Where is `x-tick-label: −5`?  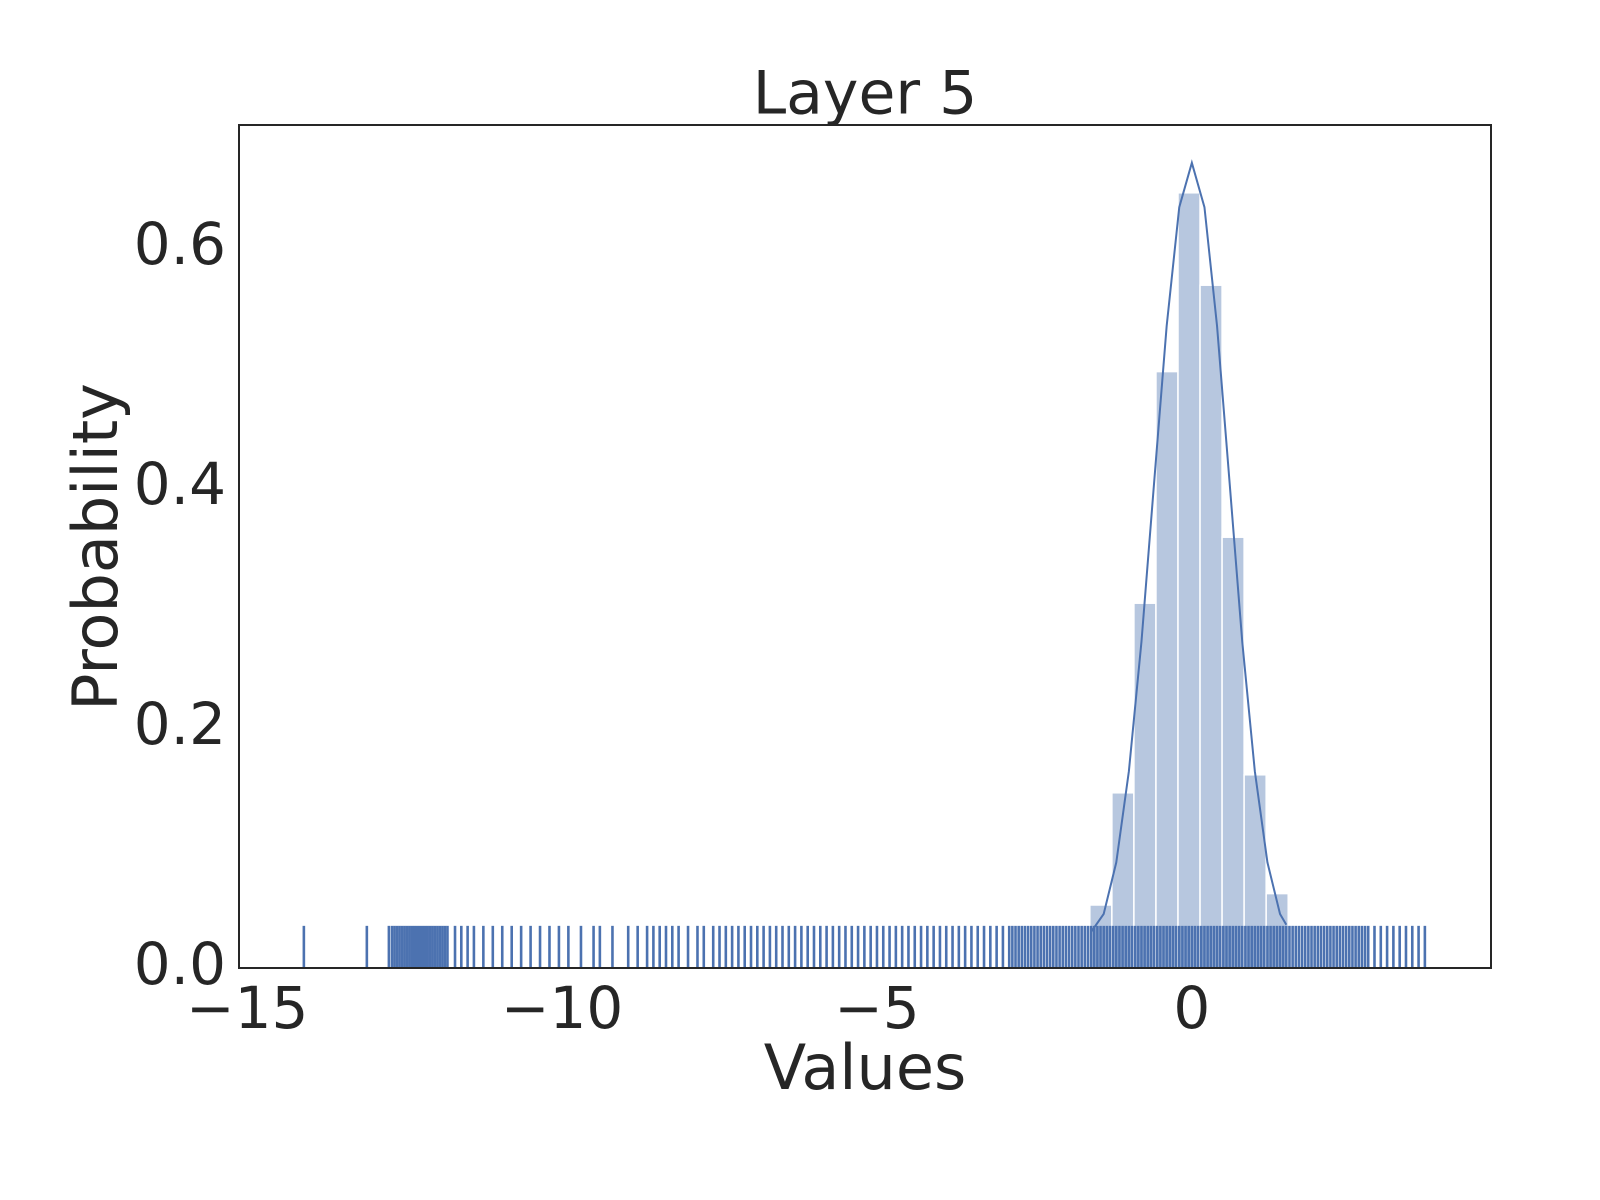 x-tick-label: −5 is located at coordinates (877, 1008).